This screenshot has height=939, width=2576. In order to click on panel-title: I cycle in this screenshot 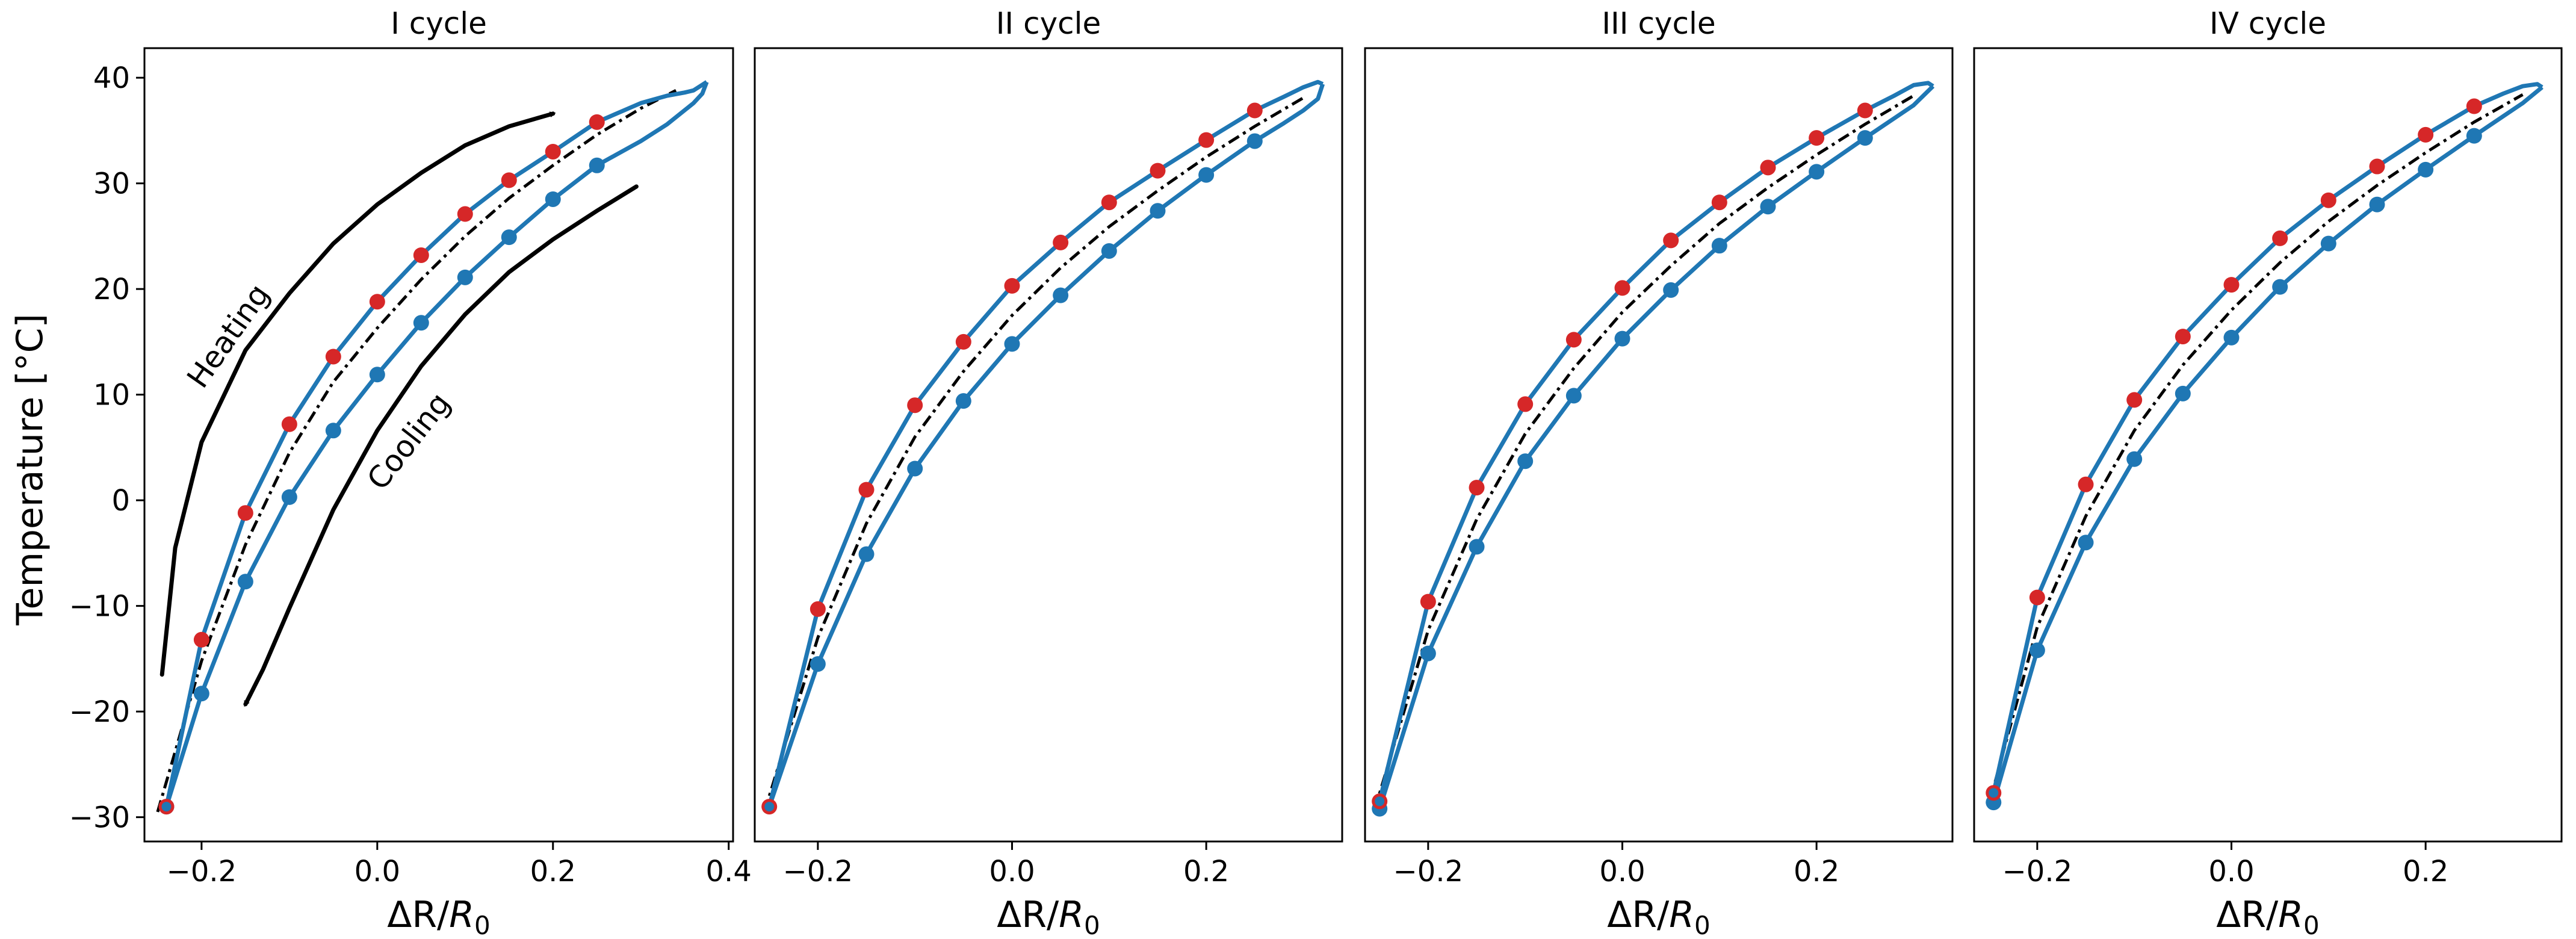, I will do `click(439, 23)`.